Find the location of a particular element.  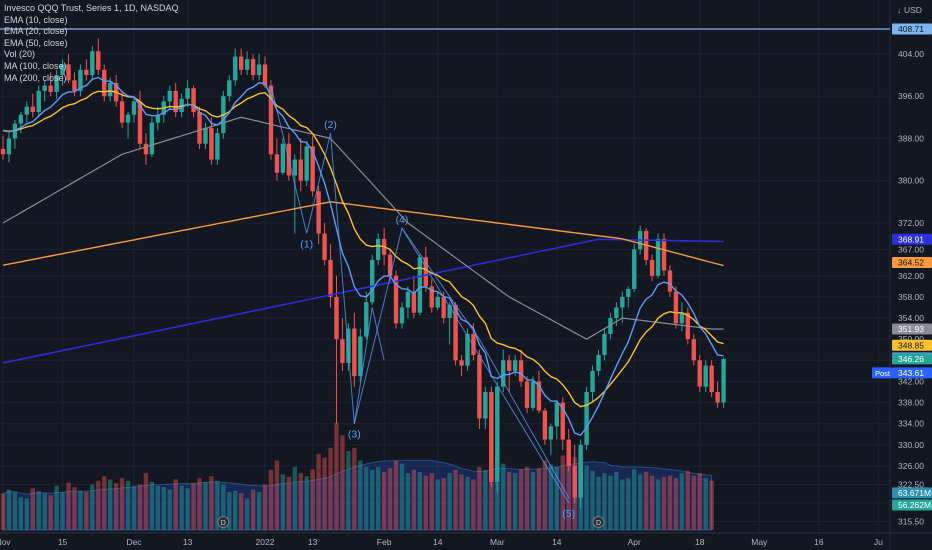

price-tick-3: 380.00 is located at coordinates (911, 181).